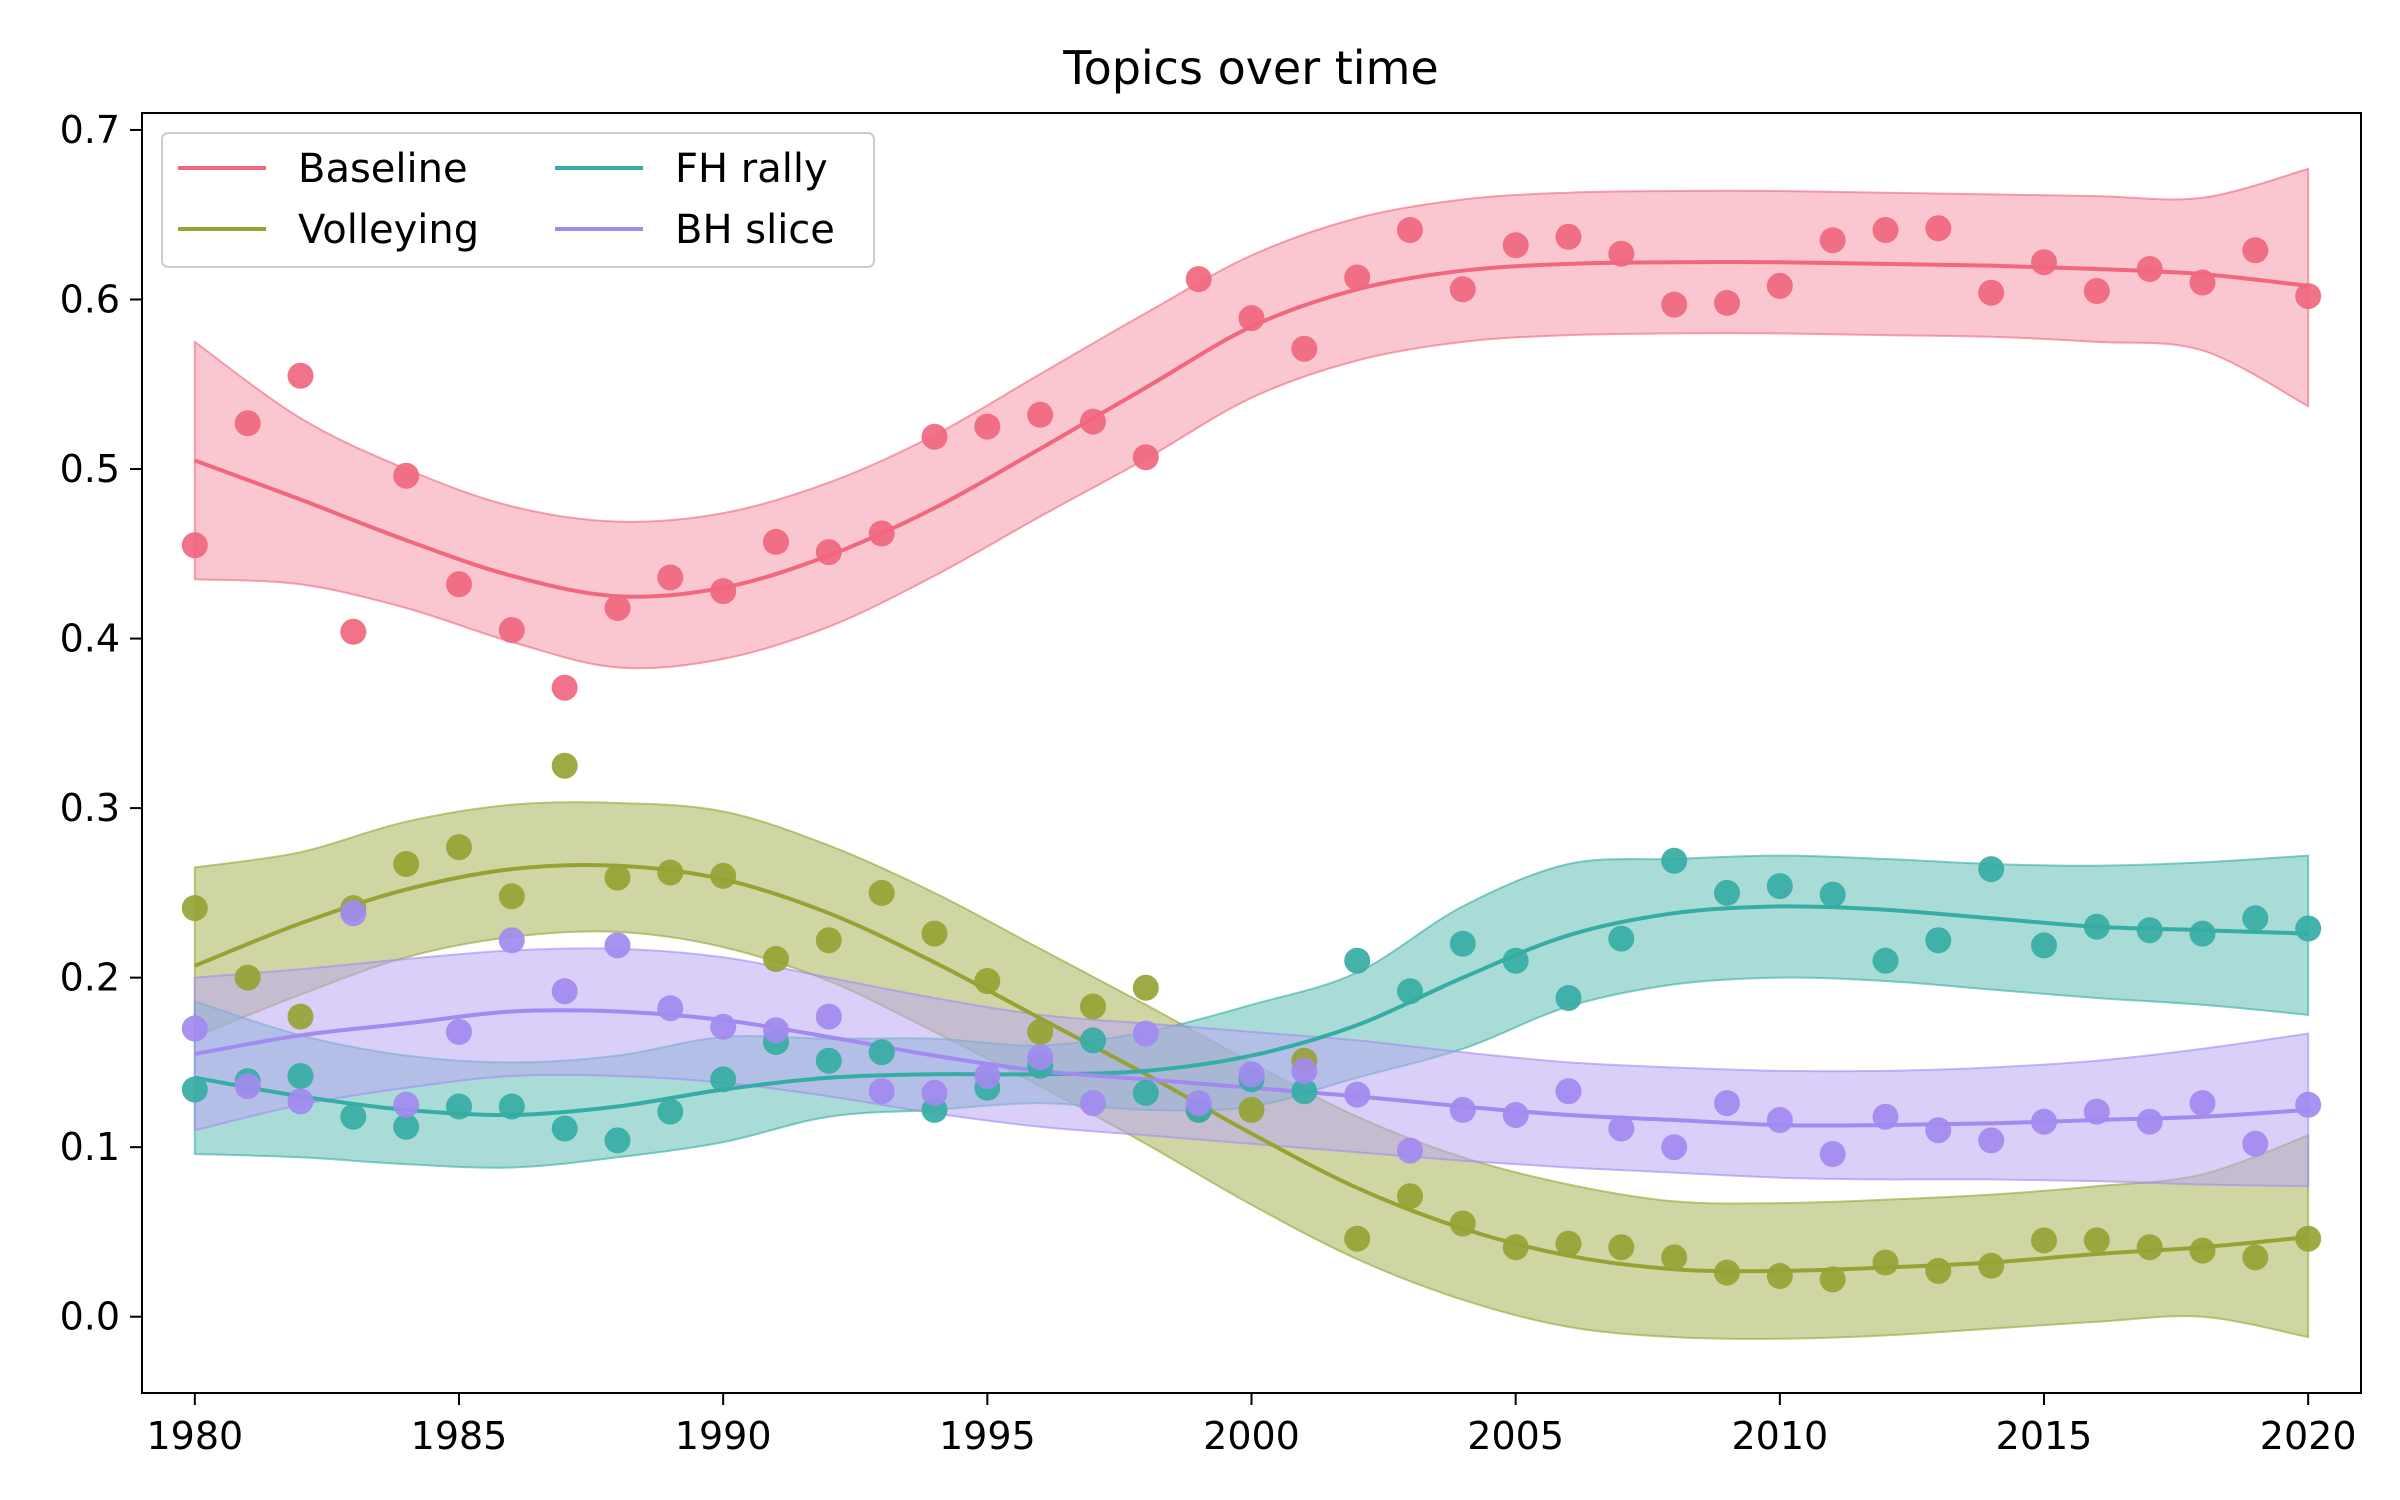  Describe the element at coordinates (194, 1436) in the screenshot. I see `x-tick-label: 1980` at that location.